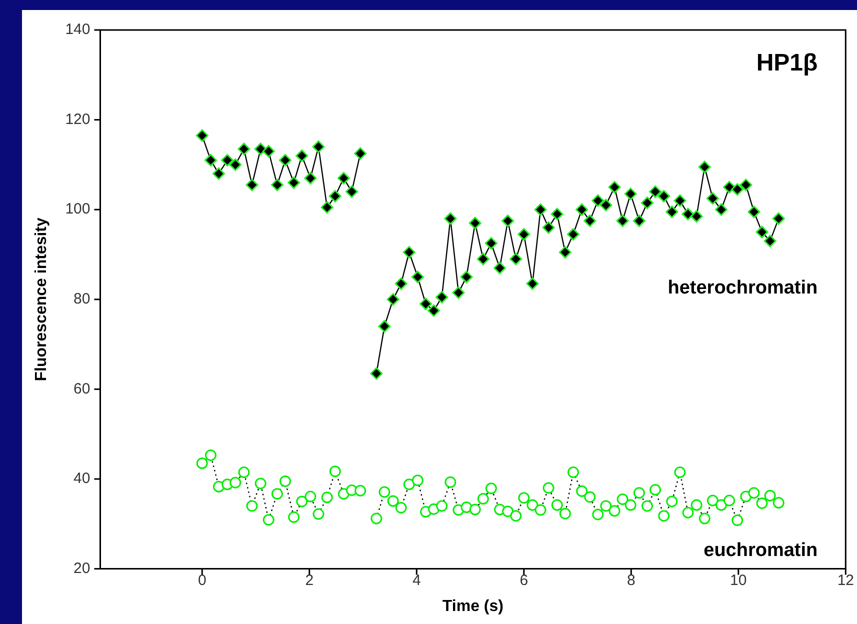 The height and width of the screenshot is (624, 857). I want to click on x-tick-label: 2, so click(309, 580).